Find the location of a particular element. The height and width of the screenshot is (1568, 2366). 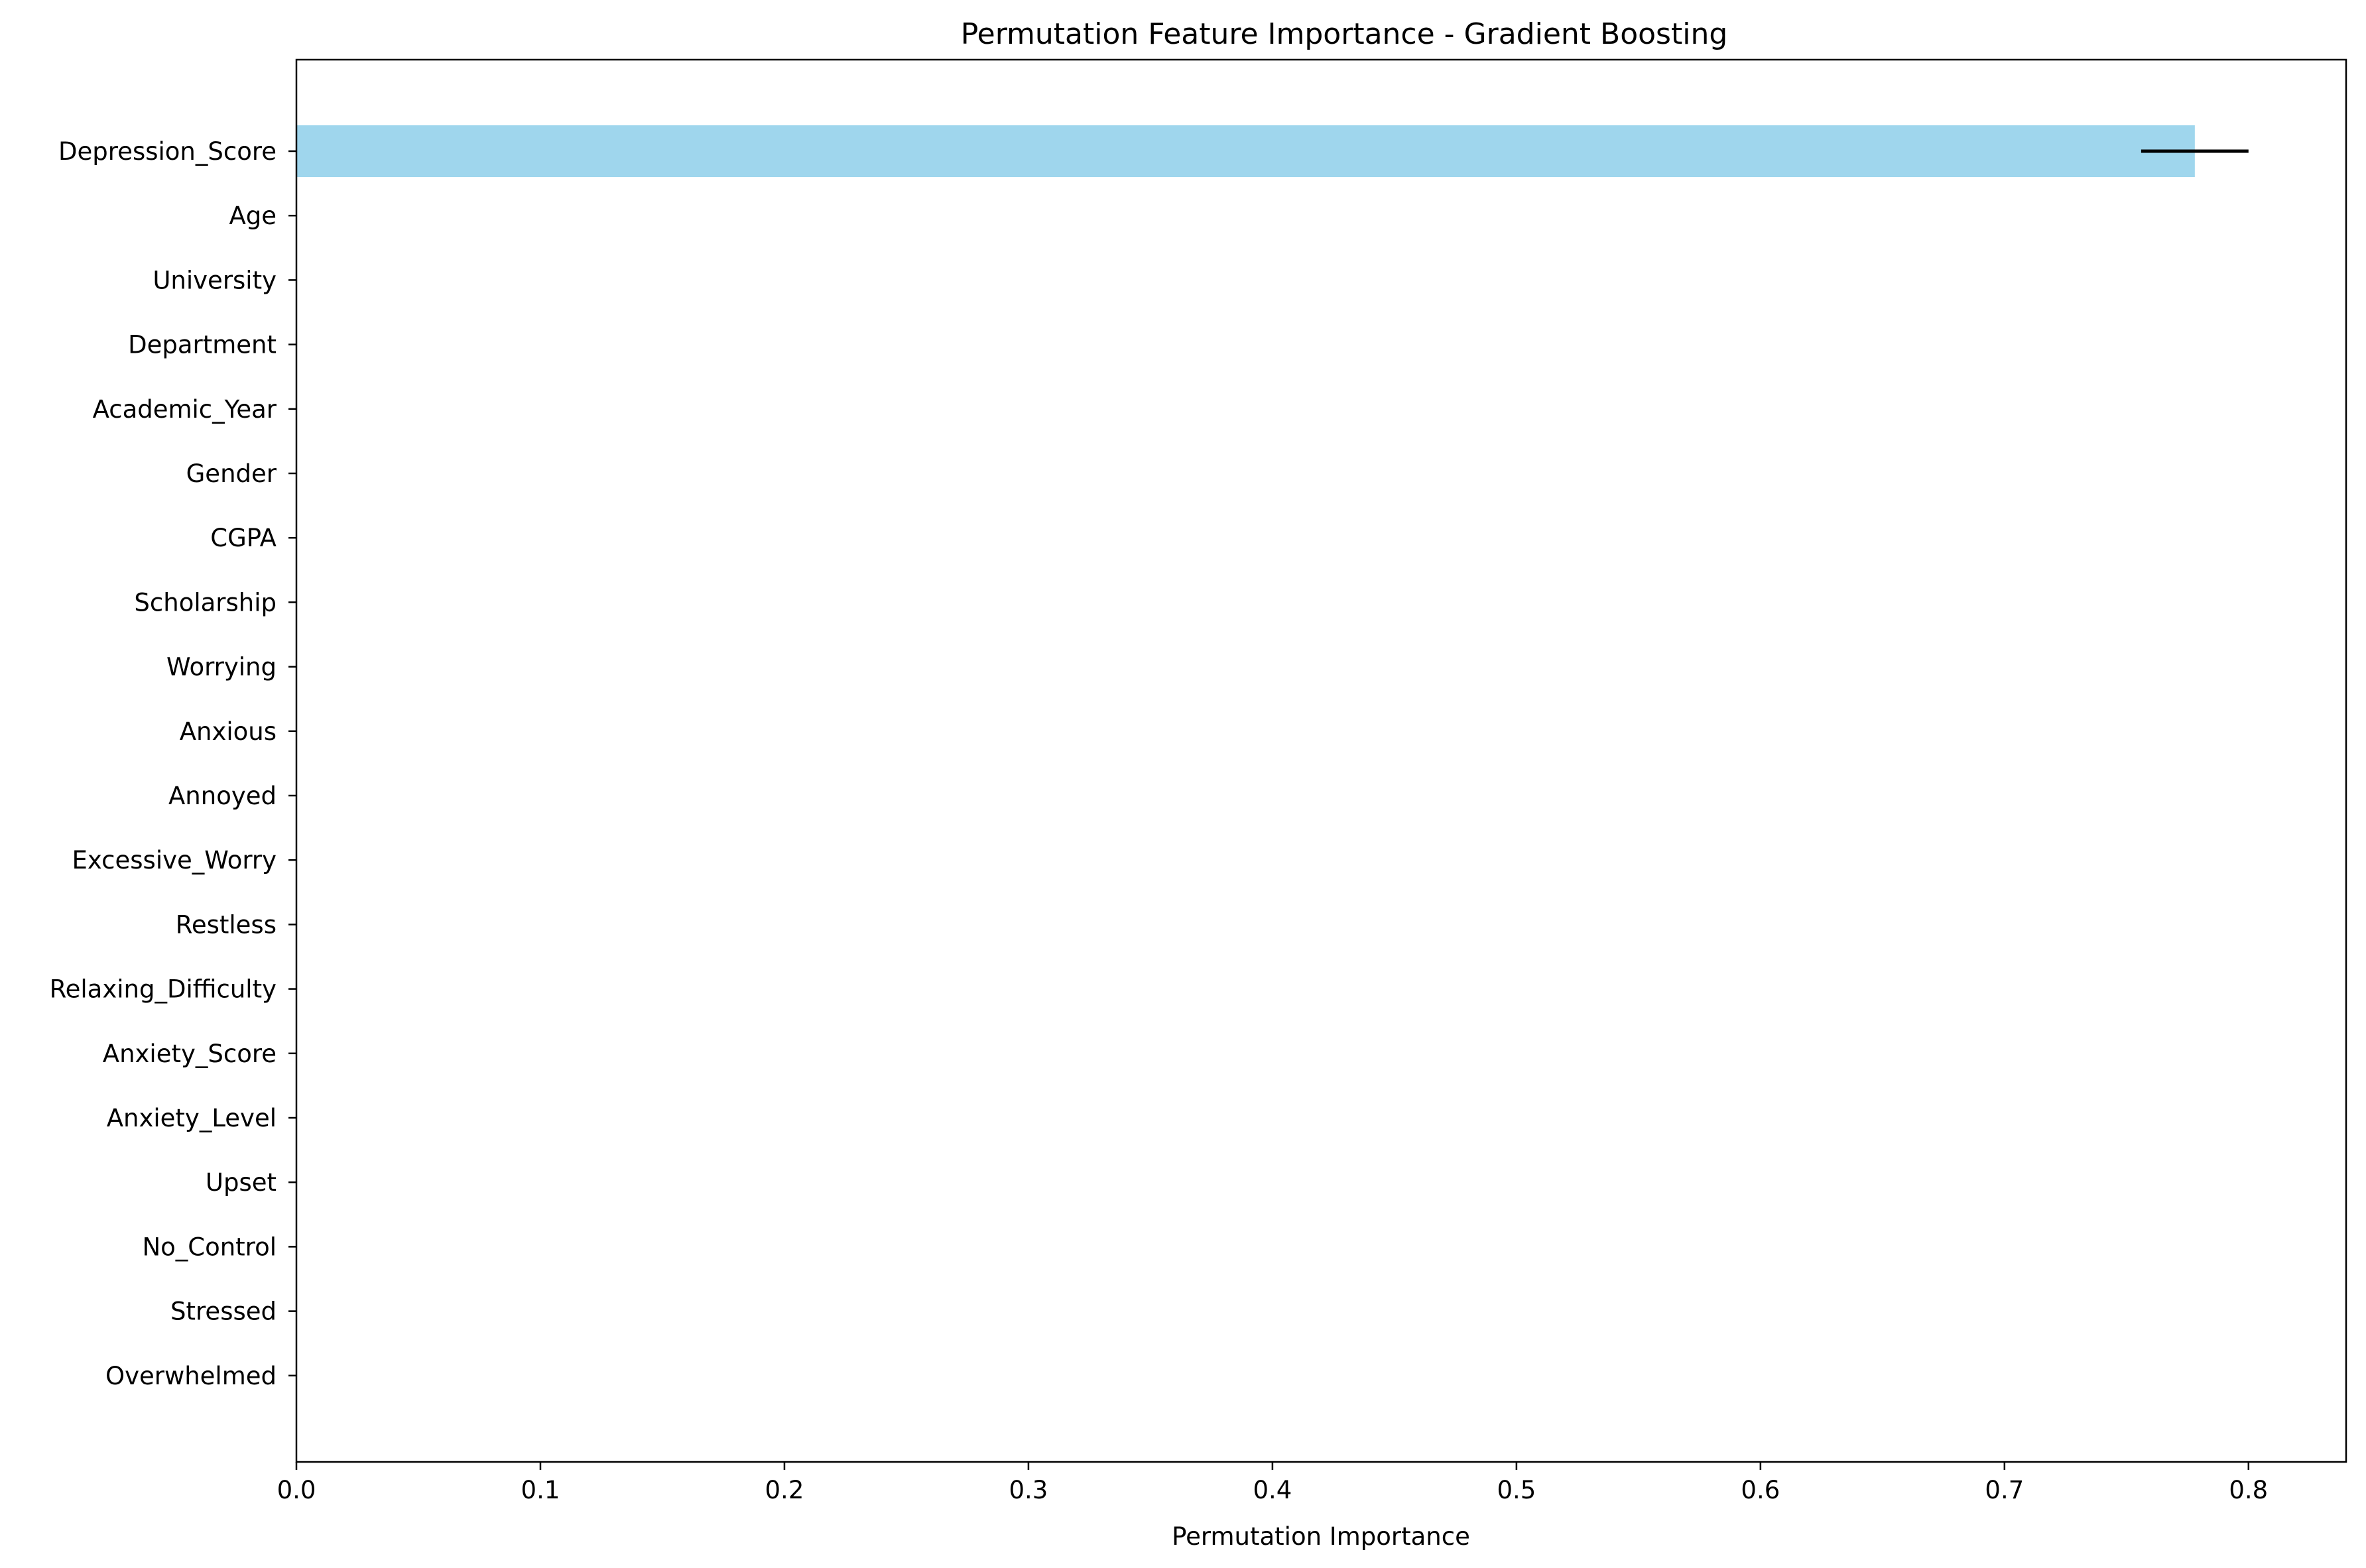

y-tick-label: Anxious is located at coordinates (228, 731).